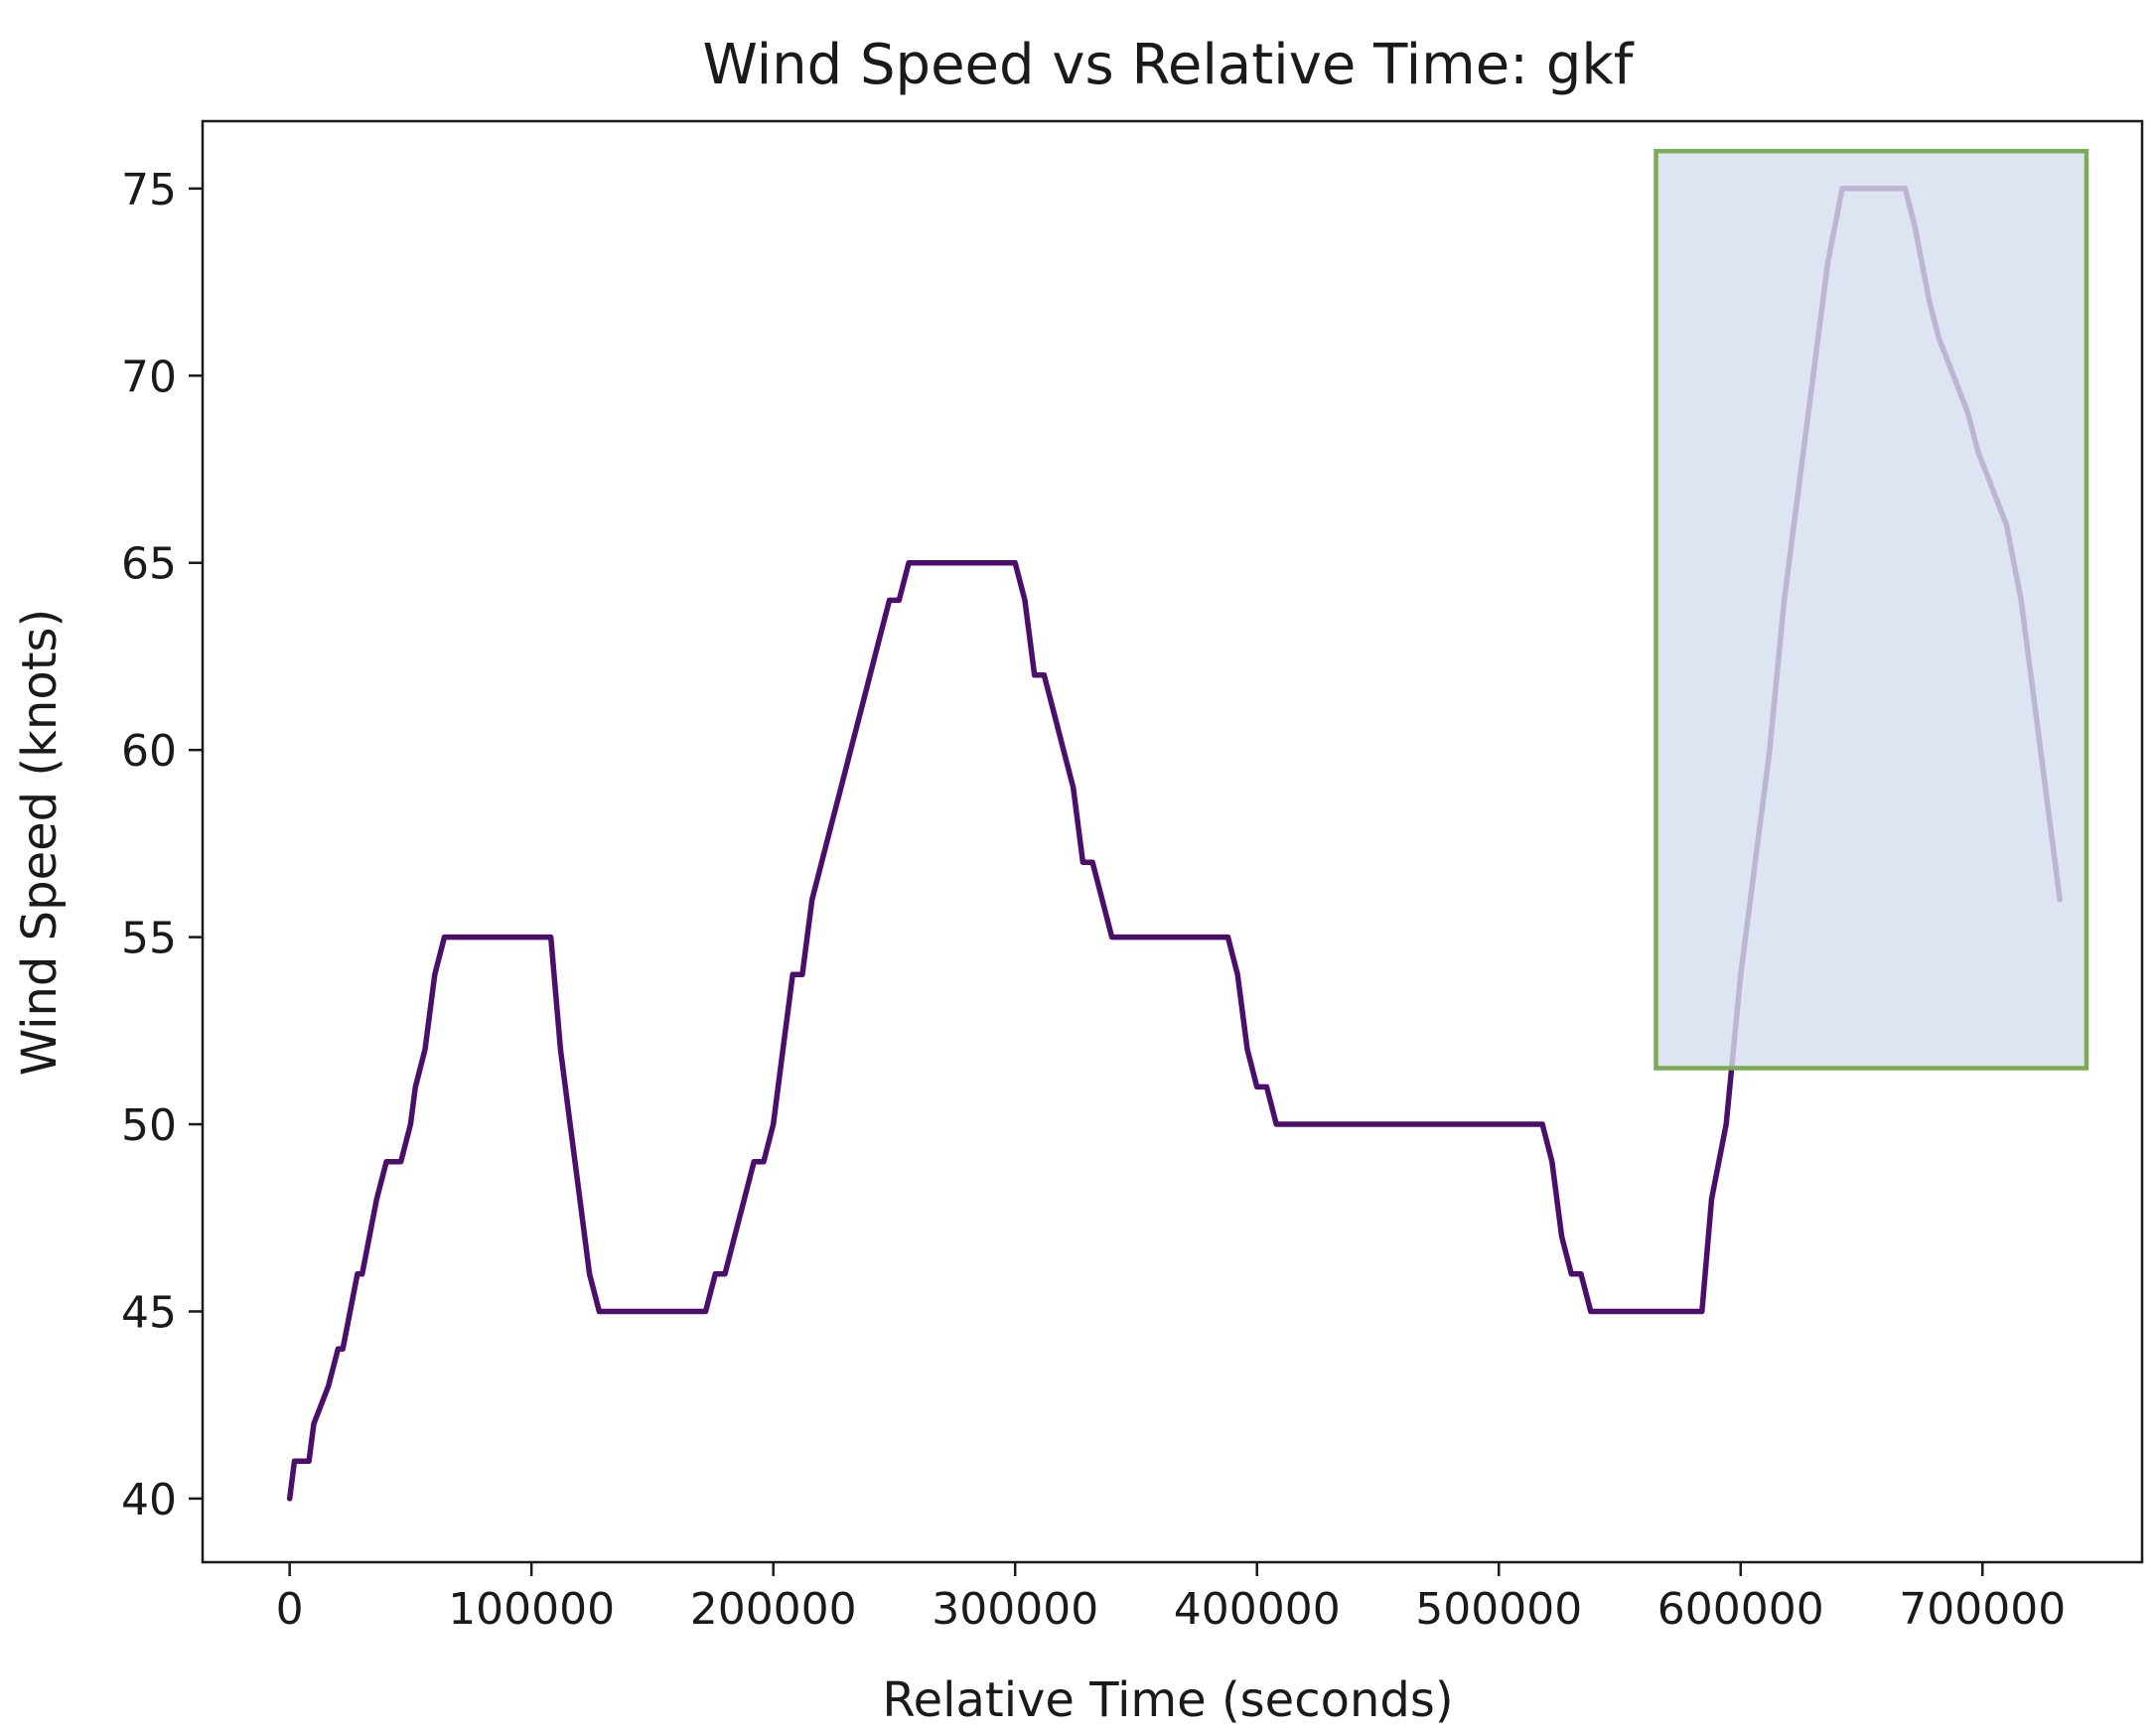 This screenshot has width=2155, height=1736. Describe the element at coordinates (149, 377) in the screenshot. I see `y-tick-label: 70` at that location.